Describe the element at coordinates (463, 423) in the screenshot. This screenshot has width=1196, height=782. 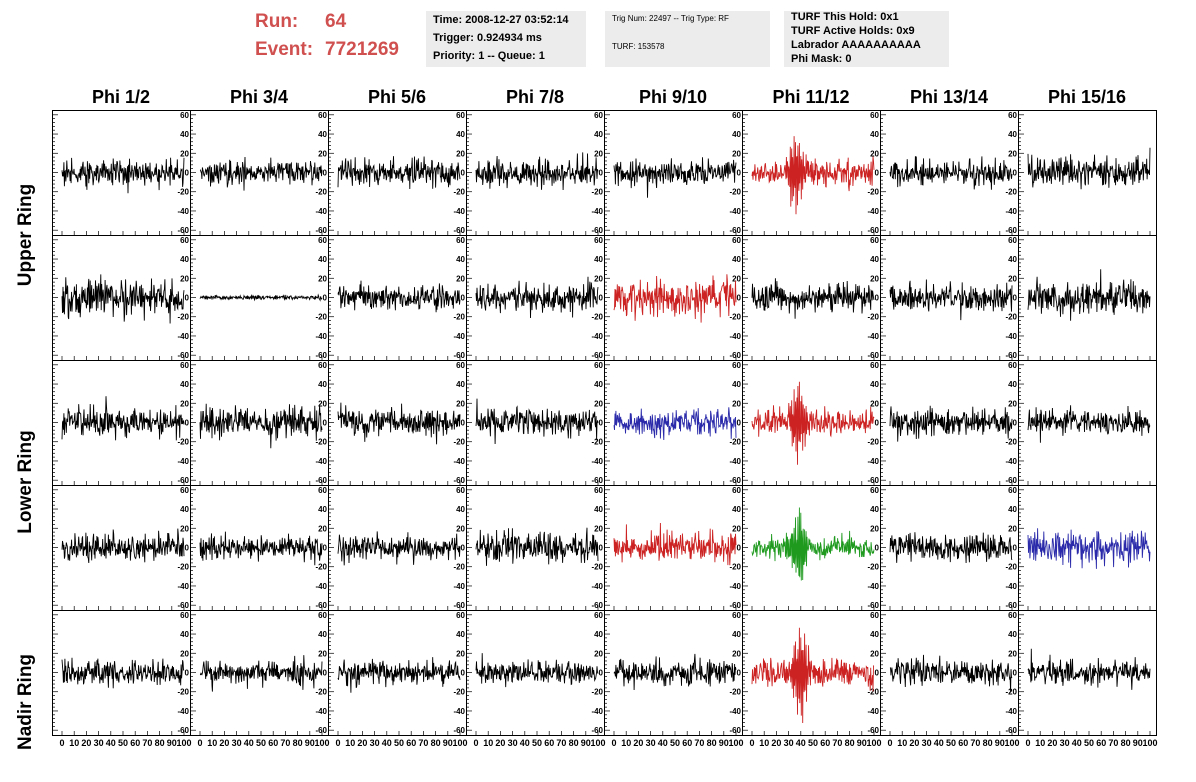
I see `y-tick-label-r3-c4: 0` at that location.